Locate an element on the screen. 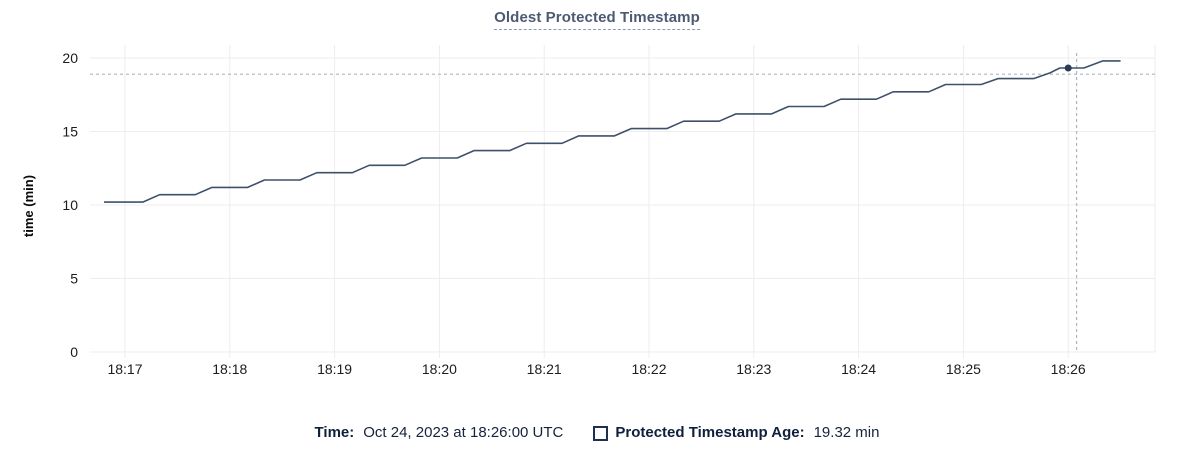 This screenshot has height=466, width=1194. y-tick-label: 10 is located at coordinates (70, 205).